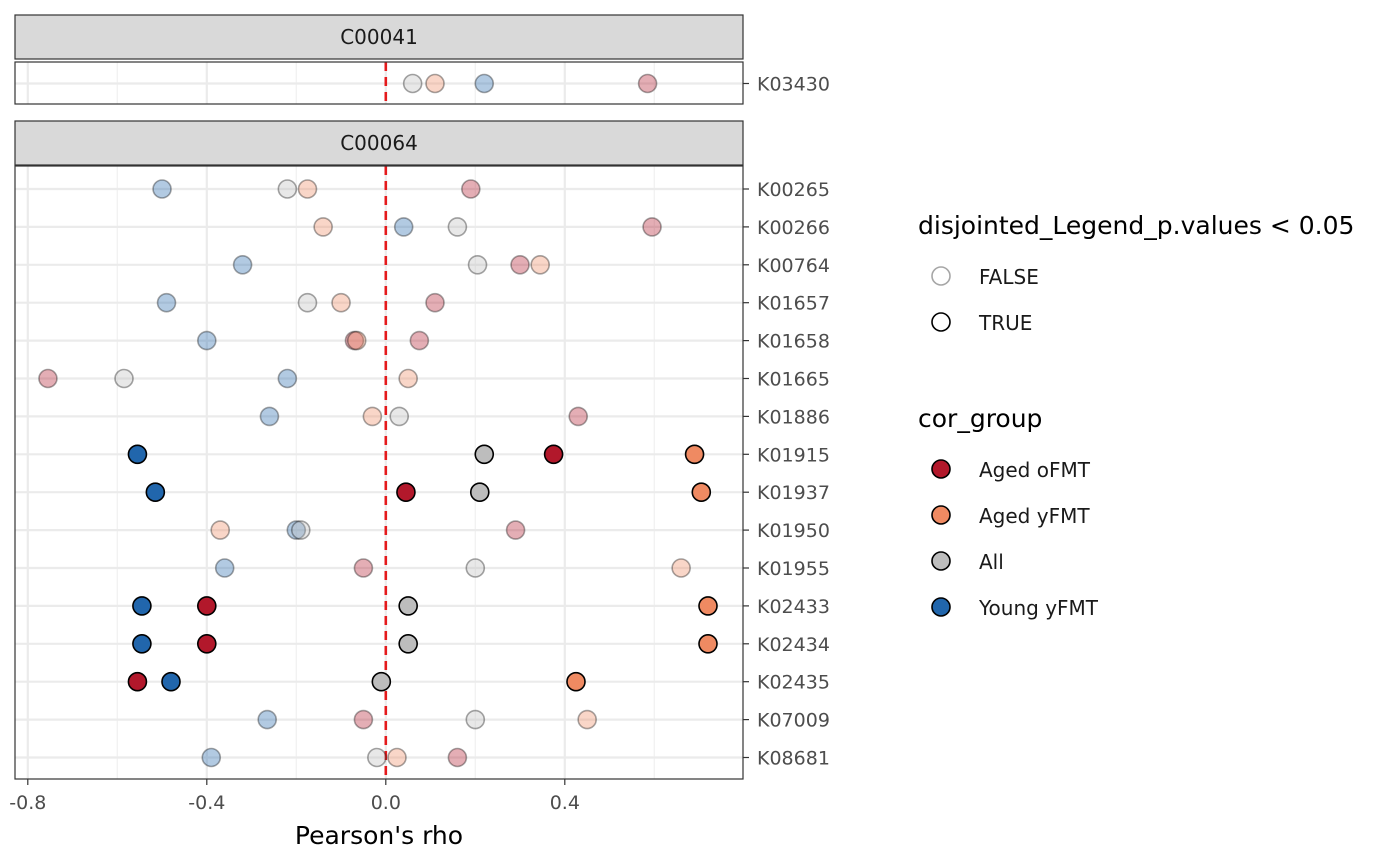 Image resolution: width=1400 pixels, height=866 pixels. Describe the element at coordinates (1136, 225) in the screenshot. I see `legend-title-significance: disjointed_Legend_p.values < 0.05` at that location.